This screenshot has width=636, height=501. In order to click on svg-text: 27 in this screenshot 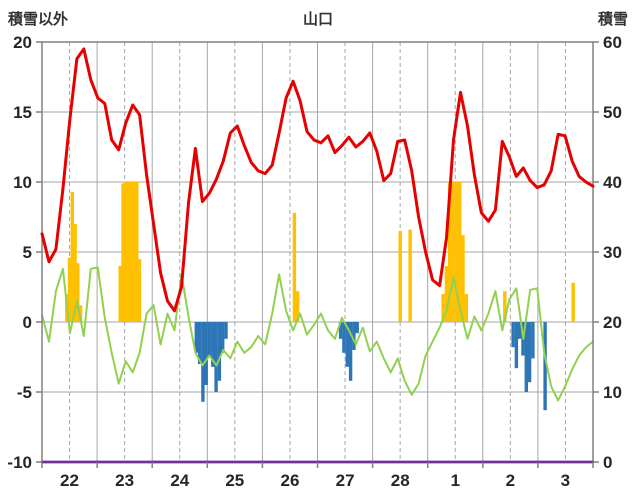, I will do `click(345, 480)`.